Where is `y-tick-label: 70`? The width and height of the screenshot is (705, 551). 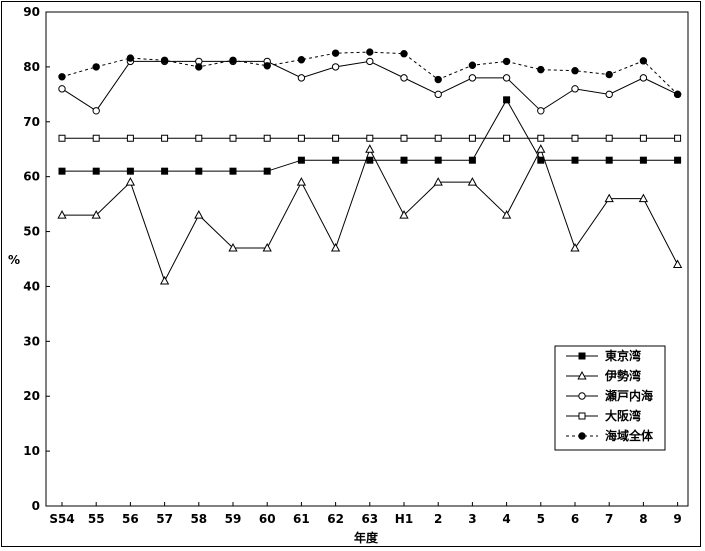 y-tick-label: 70 is located at coordinates (31, 122).